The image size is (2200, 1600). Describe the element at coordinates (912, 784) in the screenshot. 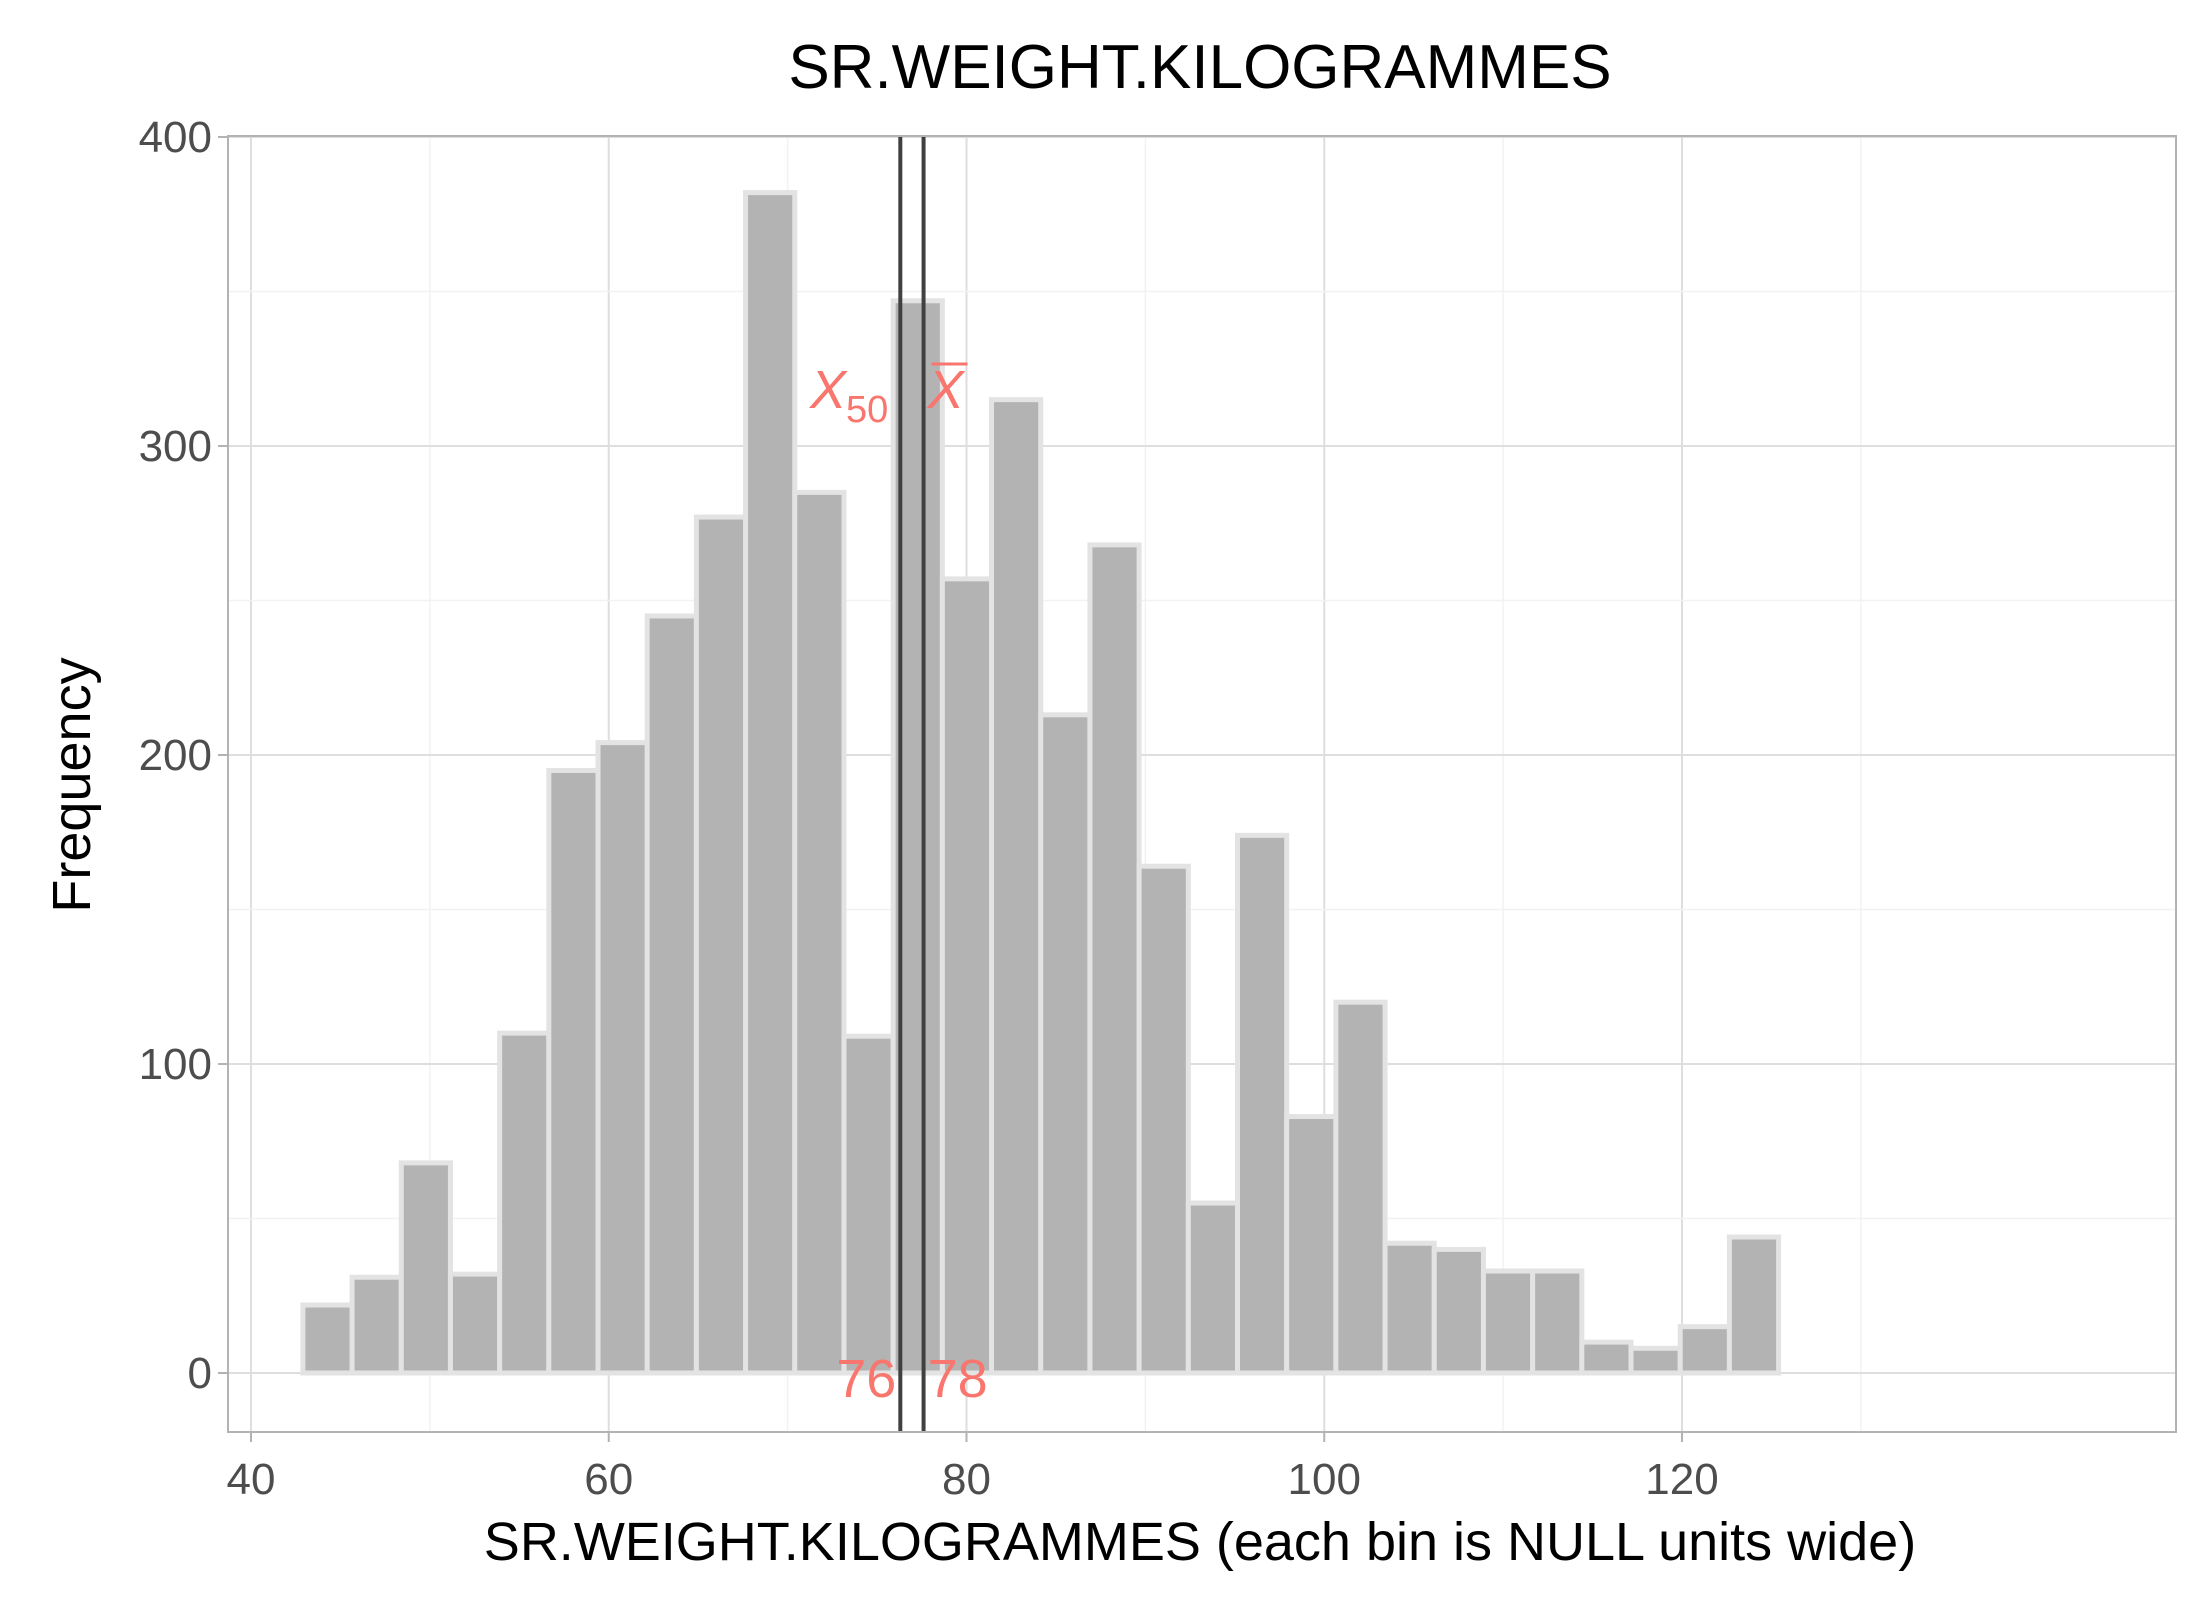

I see `reference-lines-layer` at that location.